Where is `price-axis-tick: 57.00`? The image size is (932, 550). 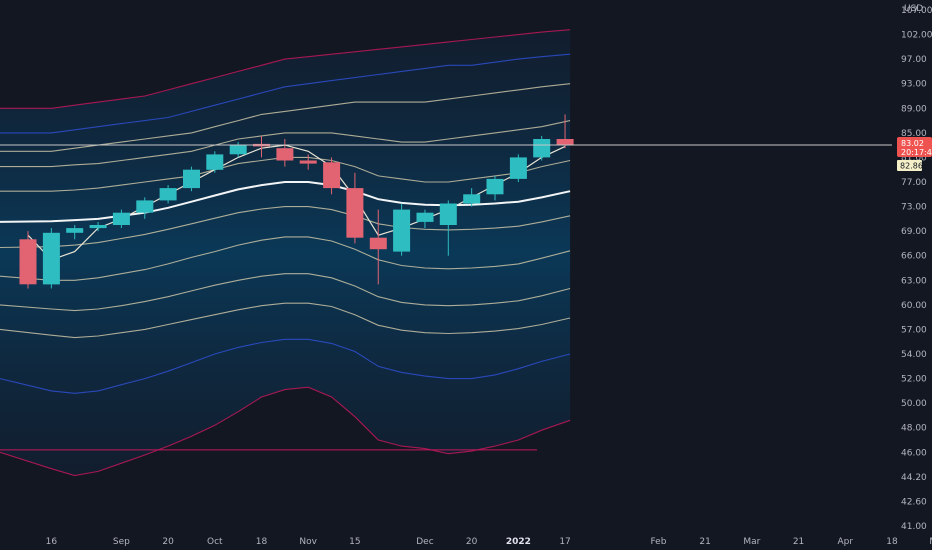
price-axis-tick: 57.00 is located at coordinates (914, 330).